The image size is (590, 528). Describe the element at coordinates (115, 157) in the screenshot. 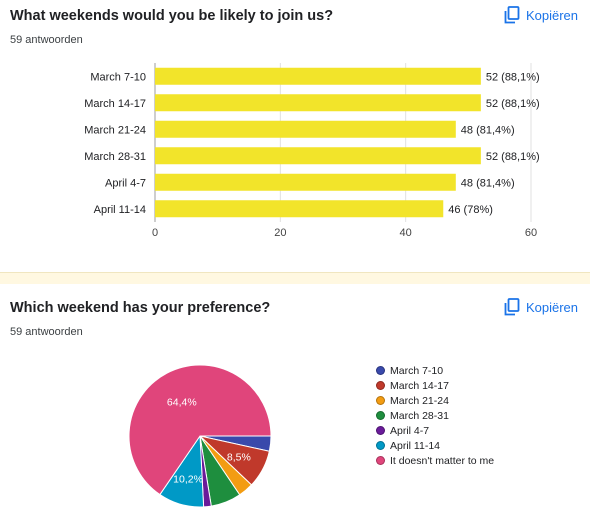

I see `category-label: March 28-31` at that location.